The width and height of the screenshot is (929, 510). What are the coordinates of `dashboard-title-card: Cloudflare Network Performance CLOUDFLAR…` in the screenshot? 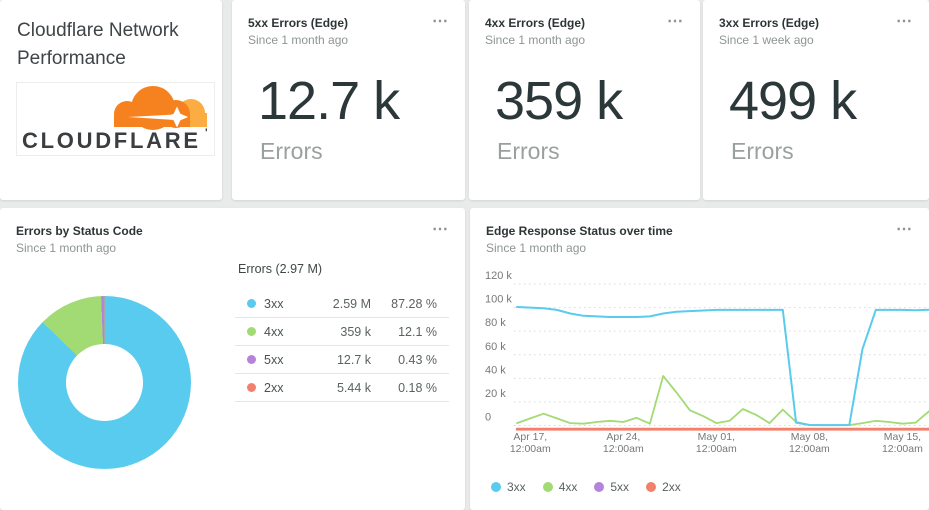 It's located at (111, 100).